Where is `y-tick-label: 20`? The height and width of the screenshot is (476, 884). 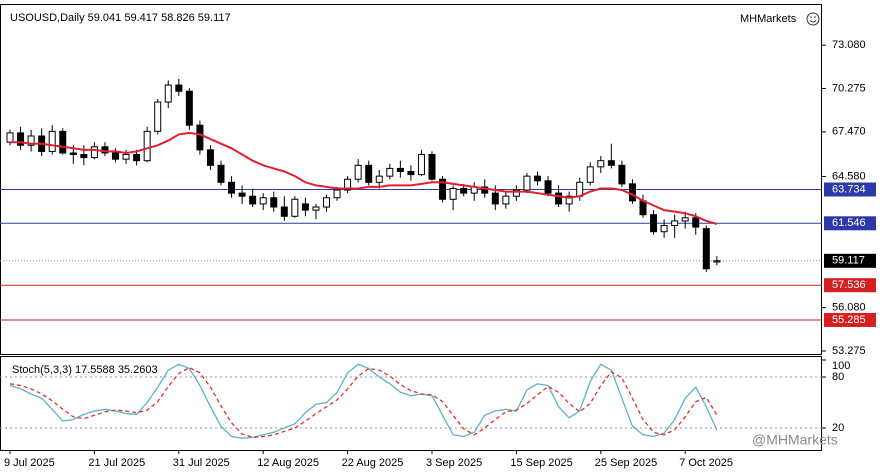
y-tick-label: 20 is located at coordinates (838, 428).